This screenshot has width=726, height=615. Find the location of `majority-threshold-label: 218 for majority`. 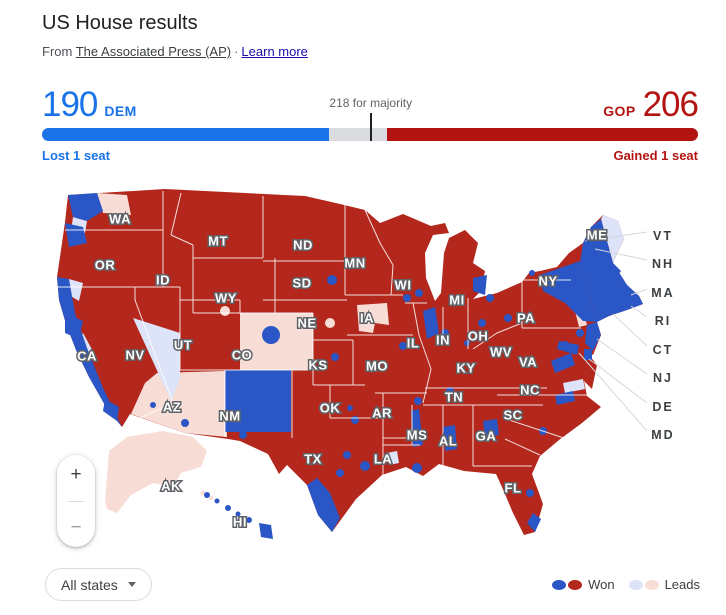

majority-threshold-label: 218 for majority is located at coordinates (371, 103).